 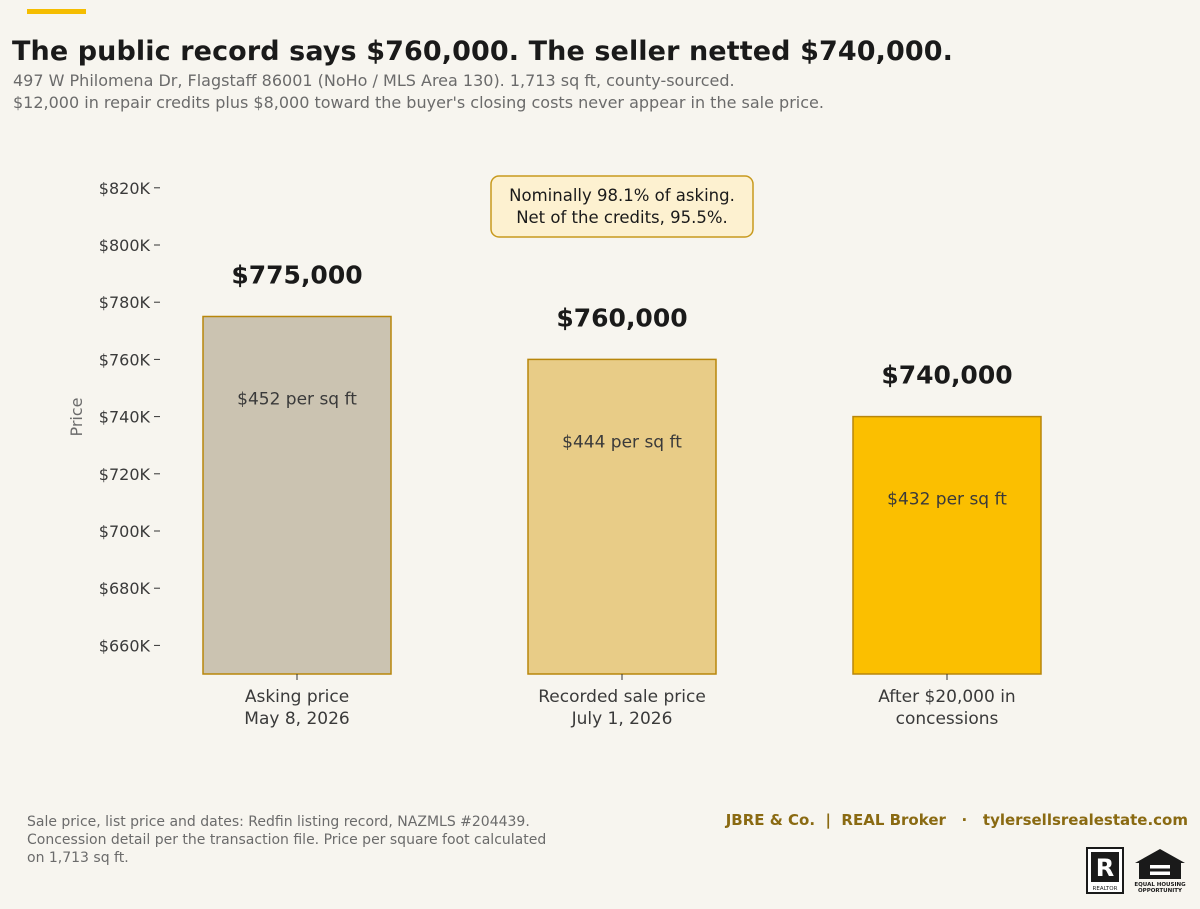 What do you see at coordinates (1160, 891) in the screenshot?
I see `eho-logo-text-2: OPPORTUNITY` at bounding box center [1160, 891].